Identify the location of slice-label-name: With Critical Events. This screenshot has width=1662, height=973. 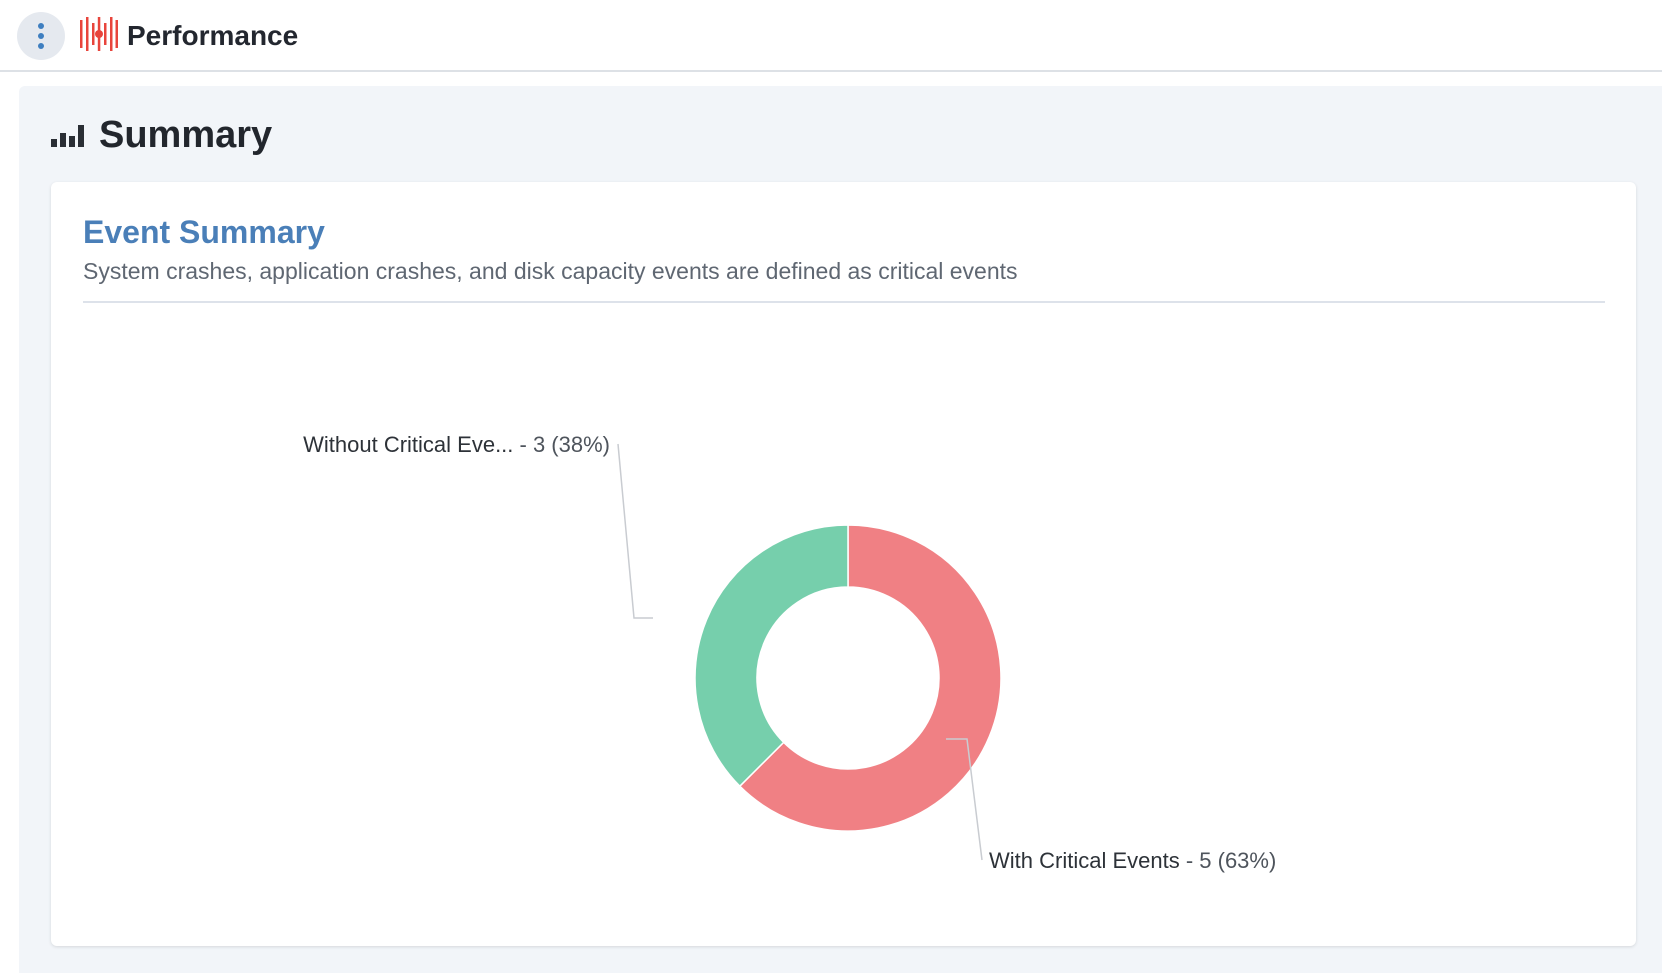
(1084, 860).